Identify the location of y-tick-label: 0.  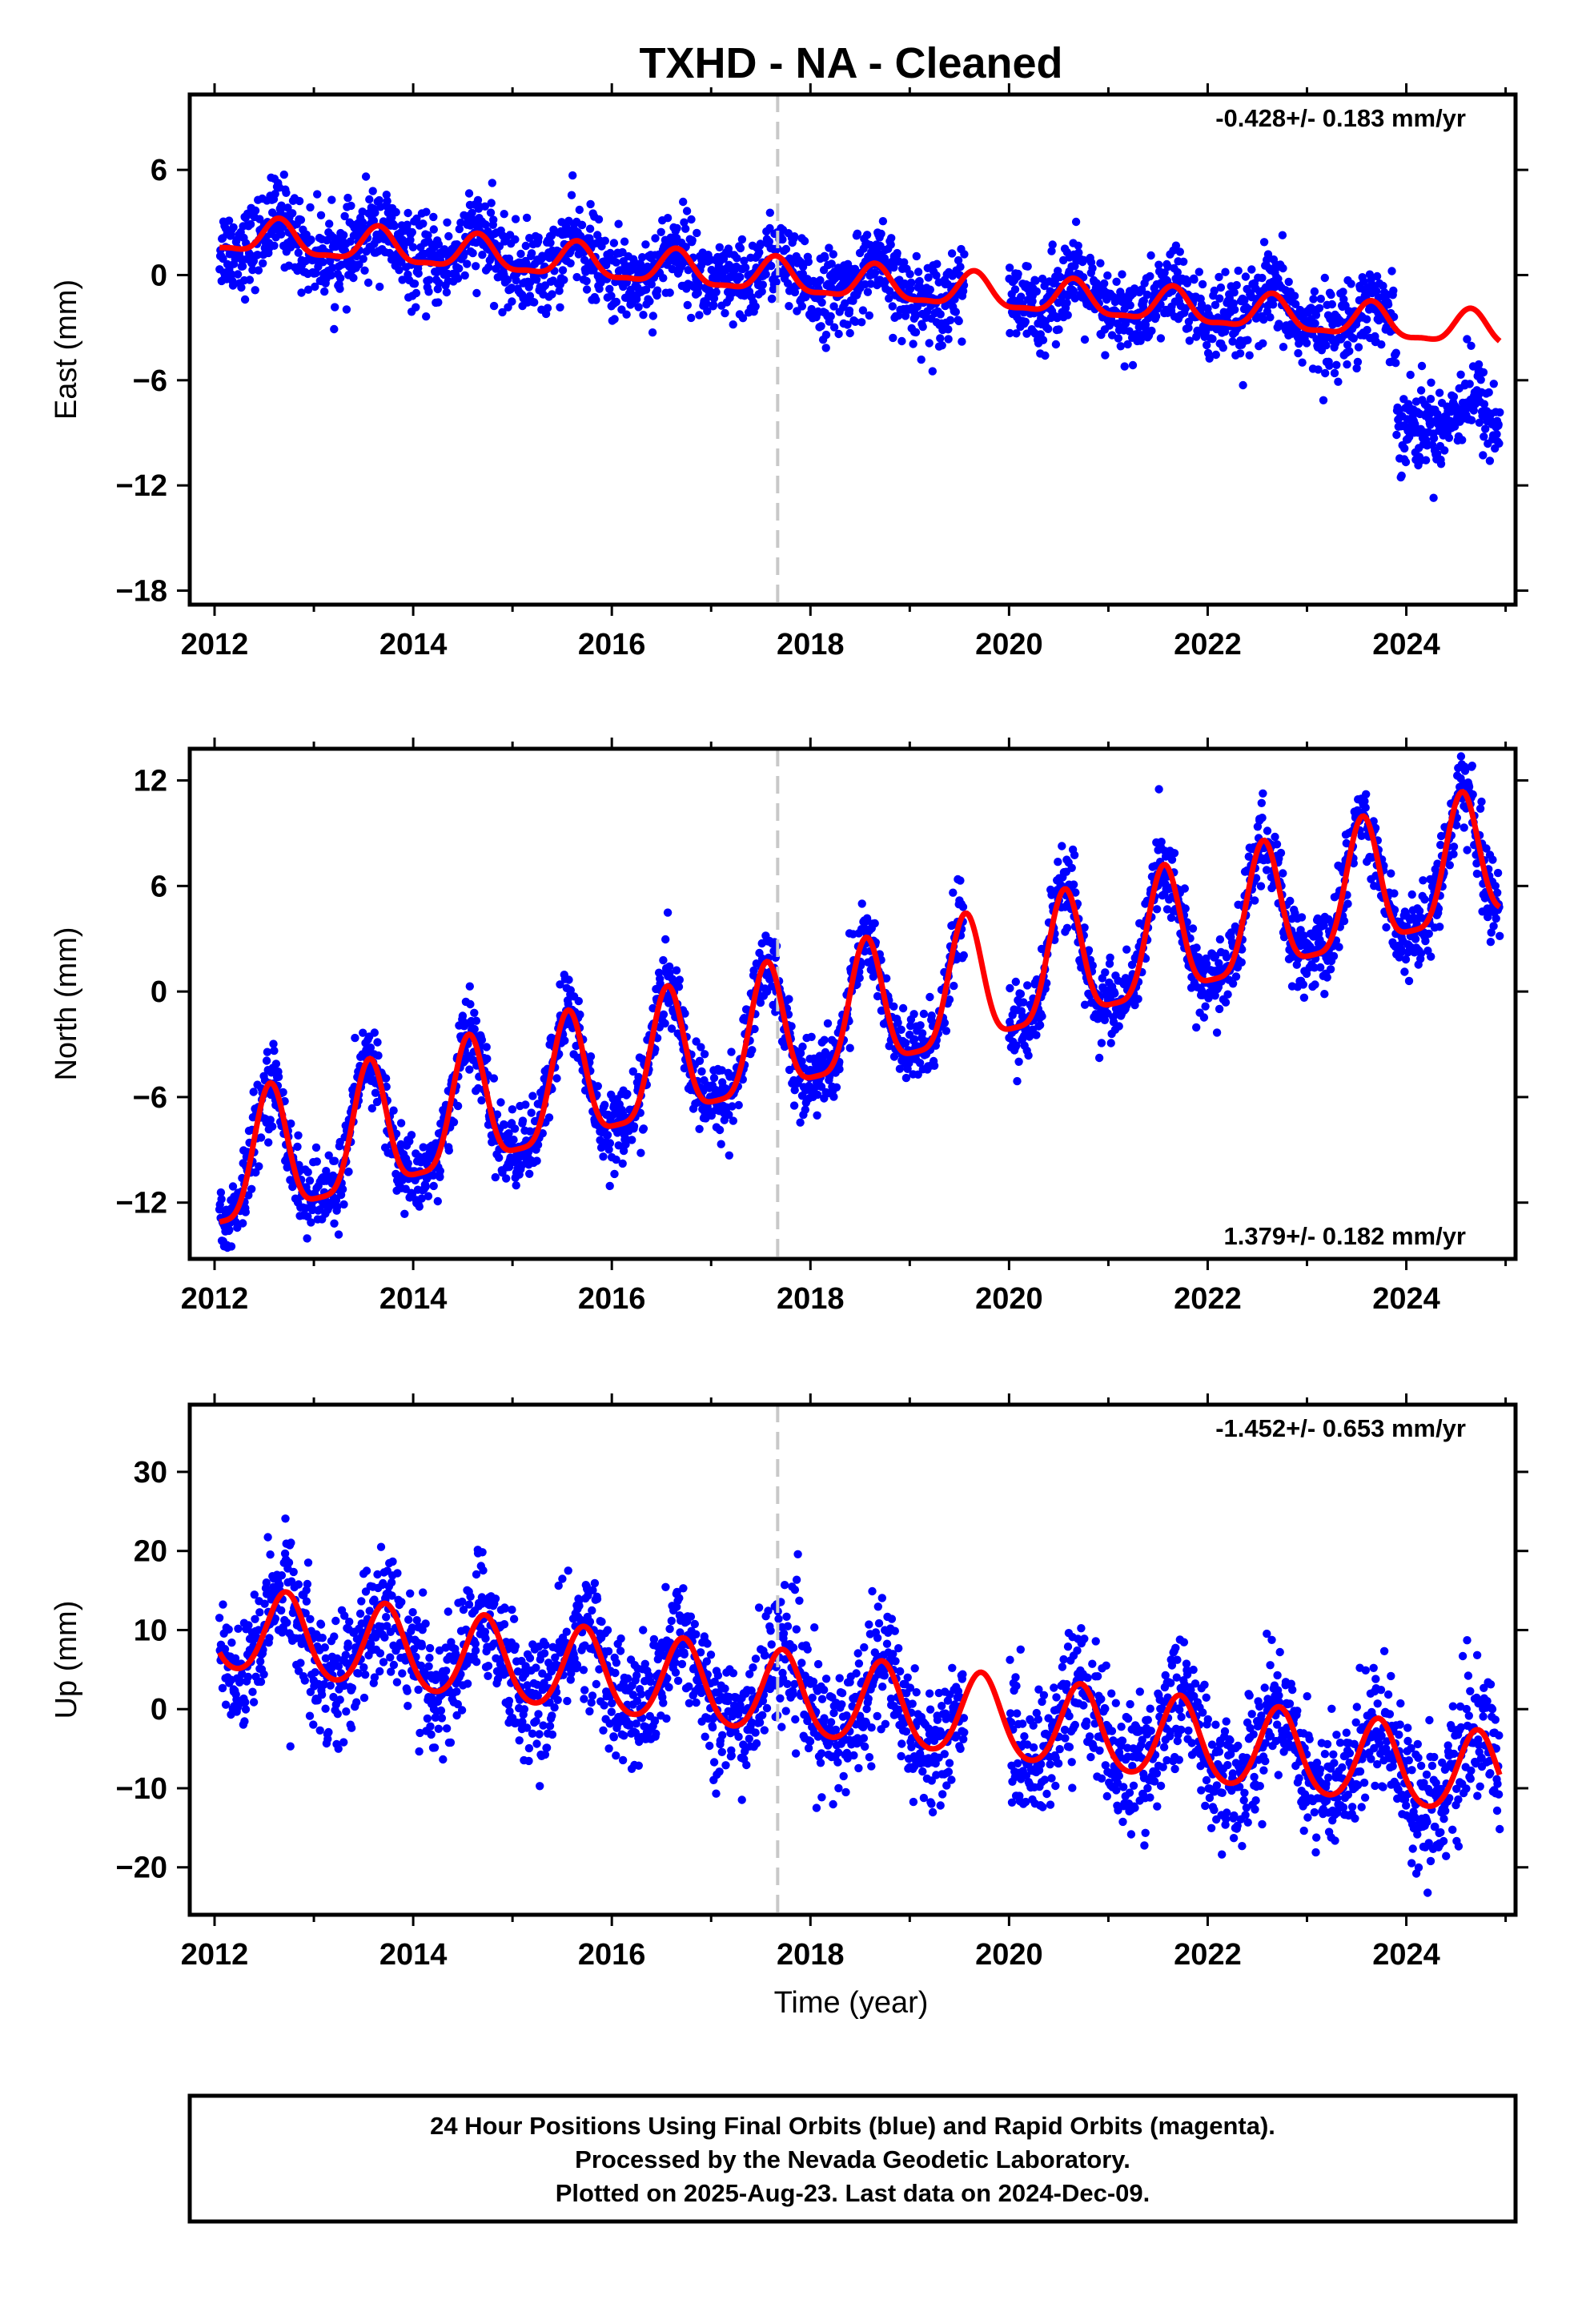
(159, 275).